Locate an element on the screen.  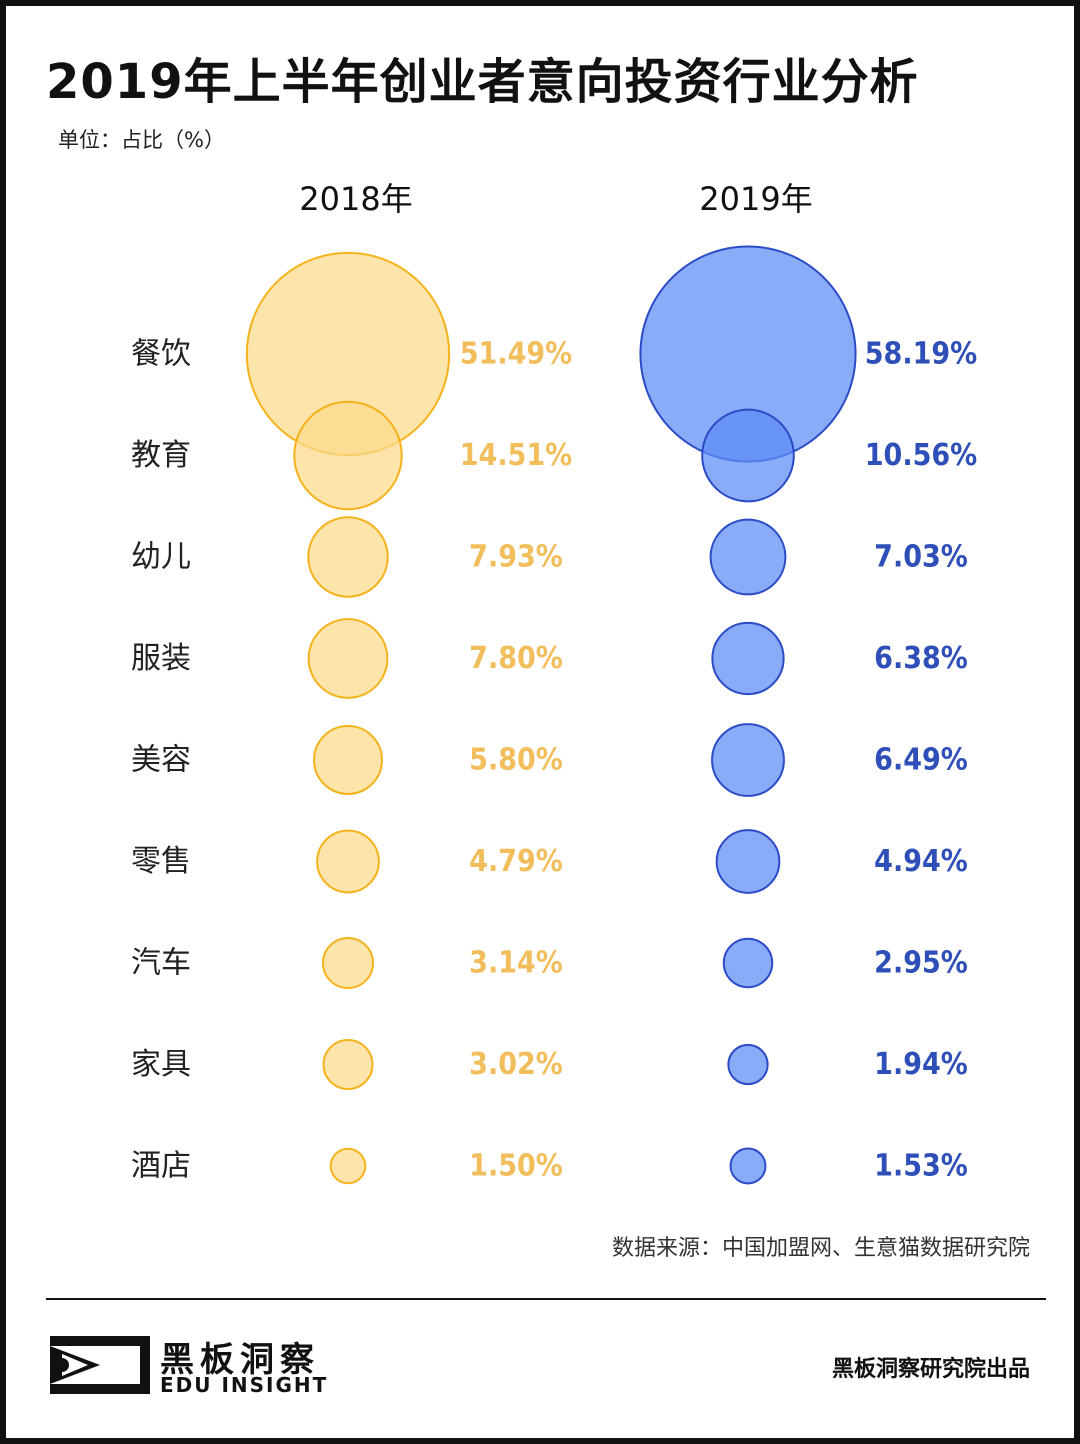
divider is located at coordinates (546, 1299).